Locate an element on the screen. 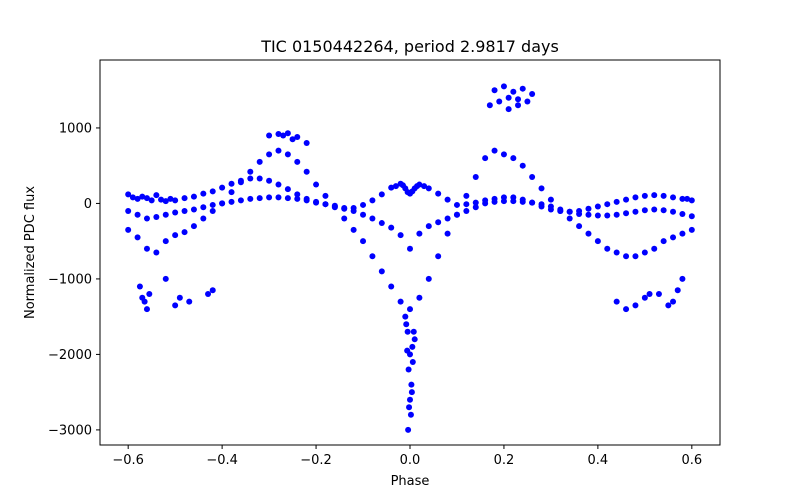 The image size is (800, 500). x-axis-label: Phase is located at coordinates (410, 481).